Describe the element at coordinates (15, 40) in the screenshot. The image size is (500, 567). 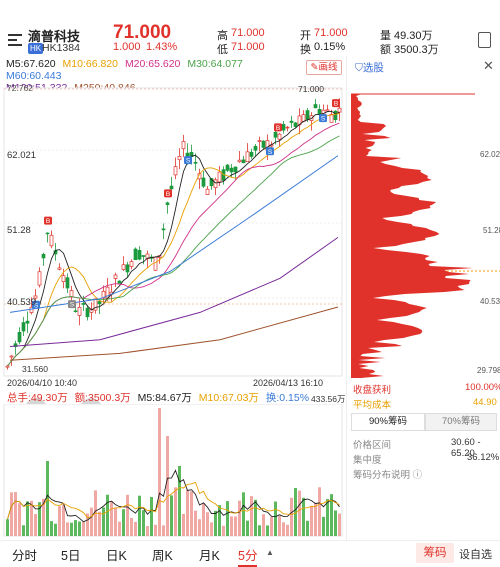
I see `menu-icon` at that location.